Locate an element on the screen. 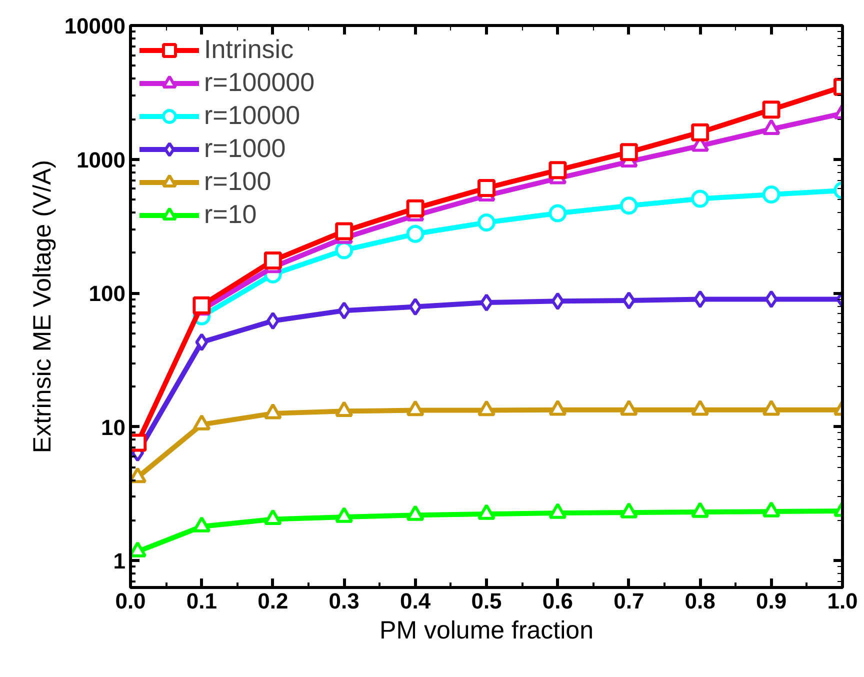  legend-label: Intrinsic is located at coordinates (249, 49).